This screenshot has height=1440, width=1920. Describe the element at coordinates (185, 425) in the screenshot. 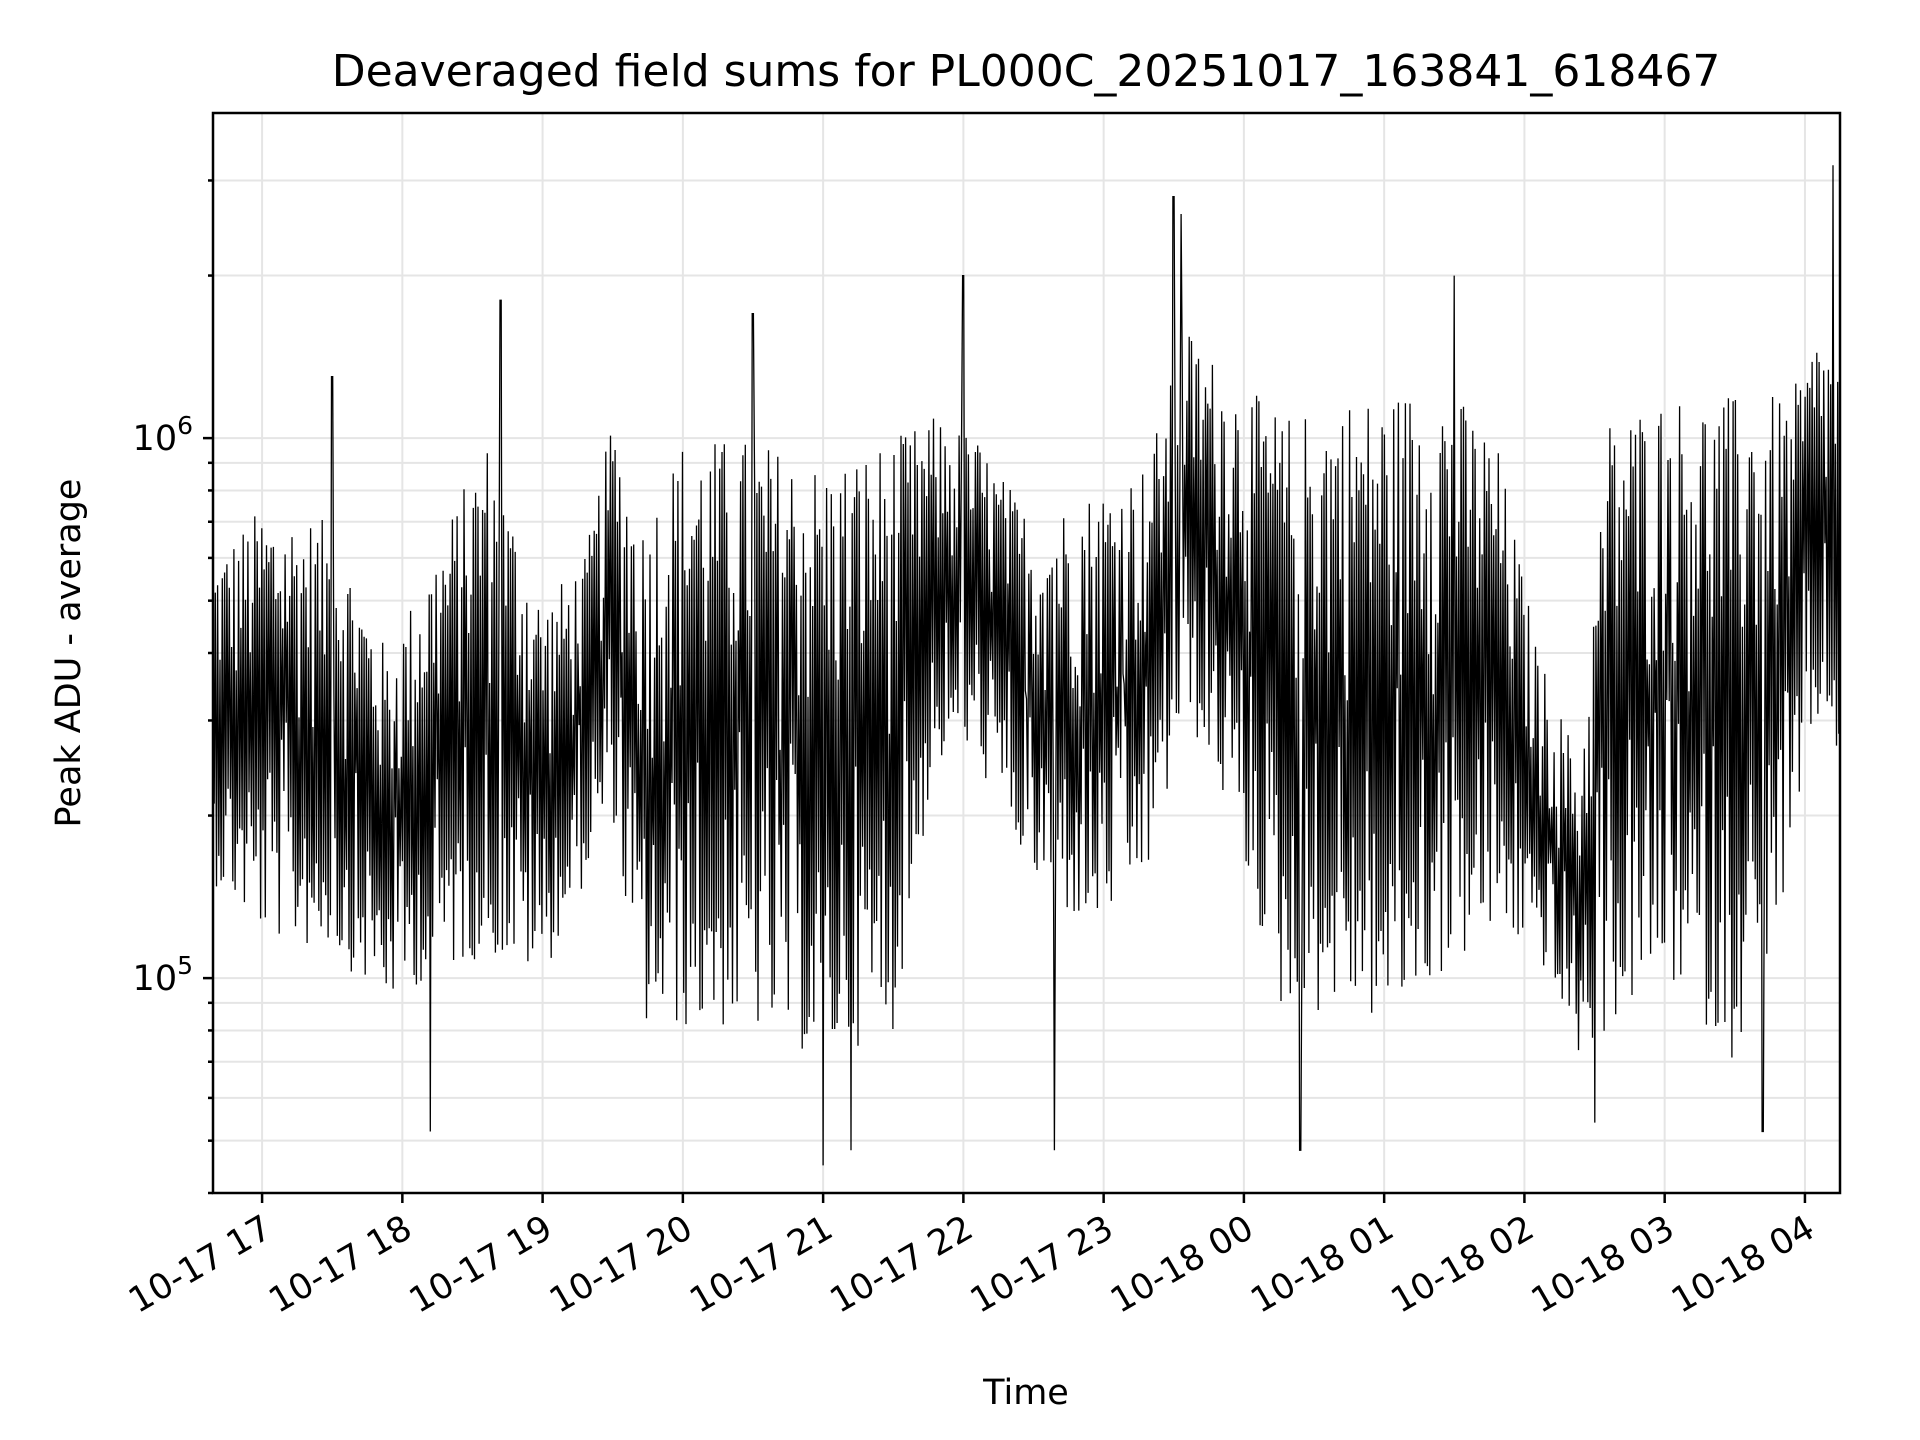

I see `y-tick-label-exponent: 6` at that location.